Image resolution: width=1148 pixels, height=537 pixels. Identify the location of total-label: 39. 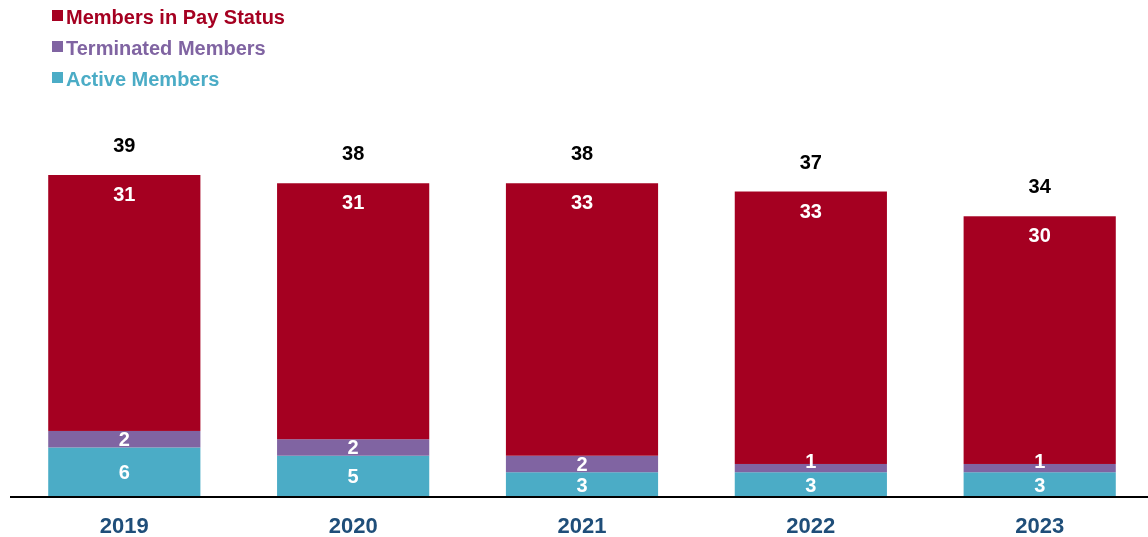
(124, 145).